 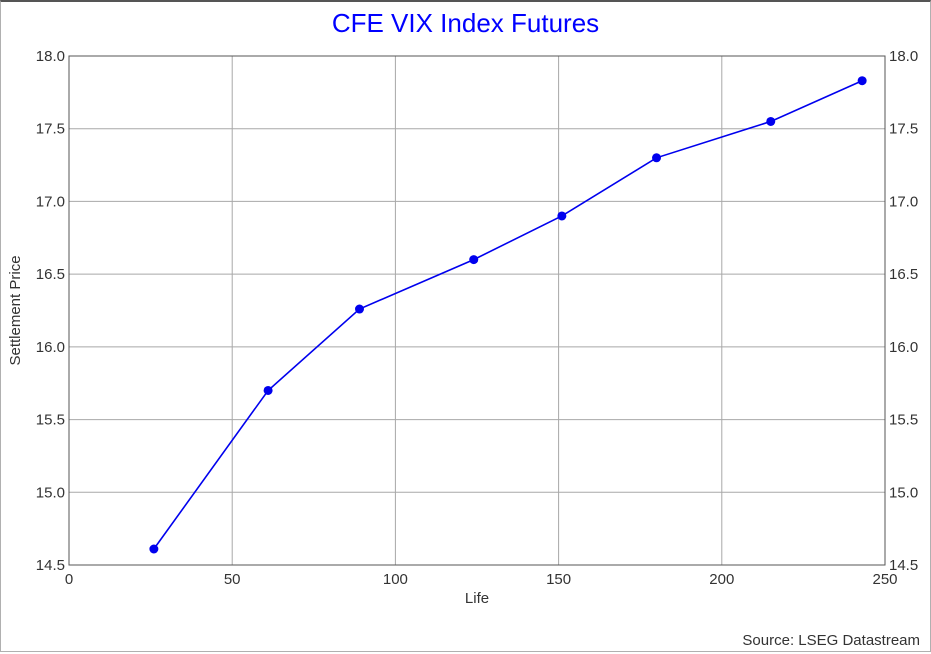 What do you see at coordinates (477, 598) in the screenshot?
I see `x-axis-title: Life` at bounding box center [477, 598].